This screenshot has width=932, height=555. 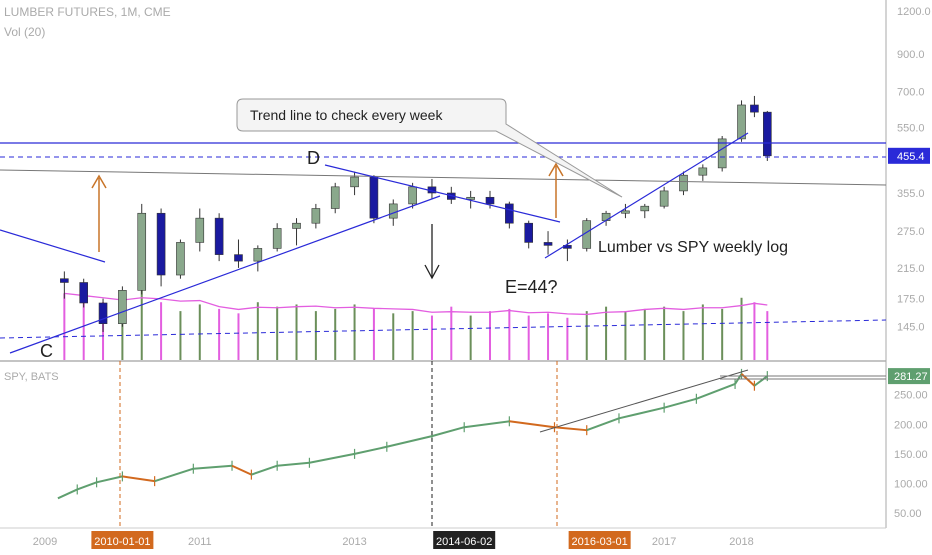 What do you see at coordinates (741, 542) in the screenshot?
I see `x-tick-label: 2018` at bounding box center [741, 542].